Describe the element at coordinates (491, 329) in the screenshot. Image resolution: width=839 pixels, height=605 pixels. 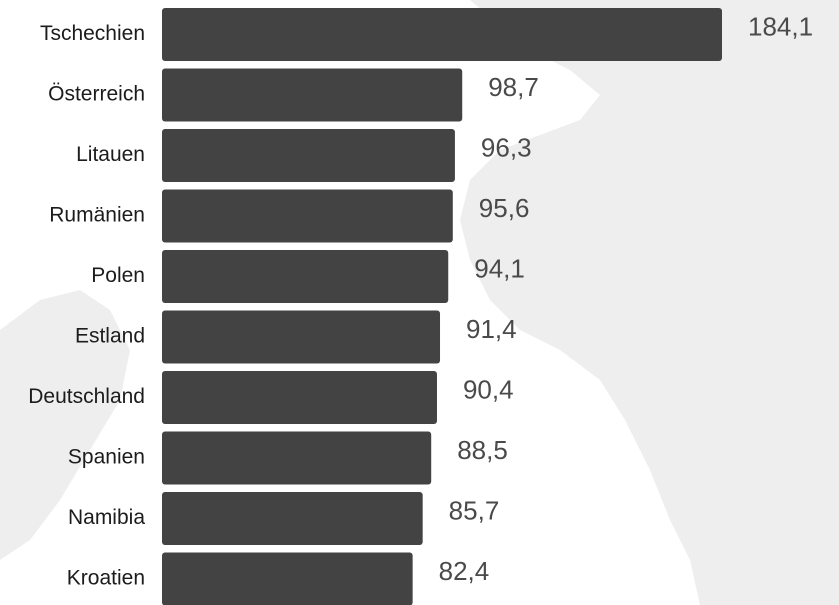
I see `value-label: 91,4` at that location.